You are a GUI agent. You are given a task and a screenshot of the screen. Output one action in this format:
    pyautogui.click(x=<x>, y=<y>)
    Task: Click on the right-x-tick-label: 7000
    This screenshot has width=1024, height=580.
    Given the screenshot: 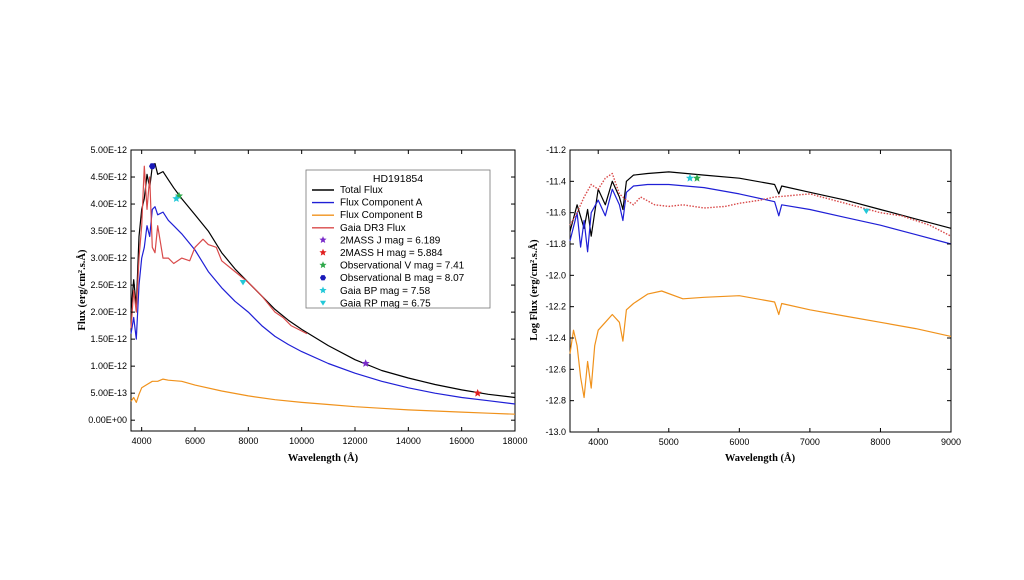 What is the action you would take?
    pyautogui.click(x=810, y=442)
    